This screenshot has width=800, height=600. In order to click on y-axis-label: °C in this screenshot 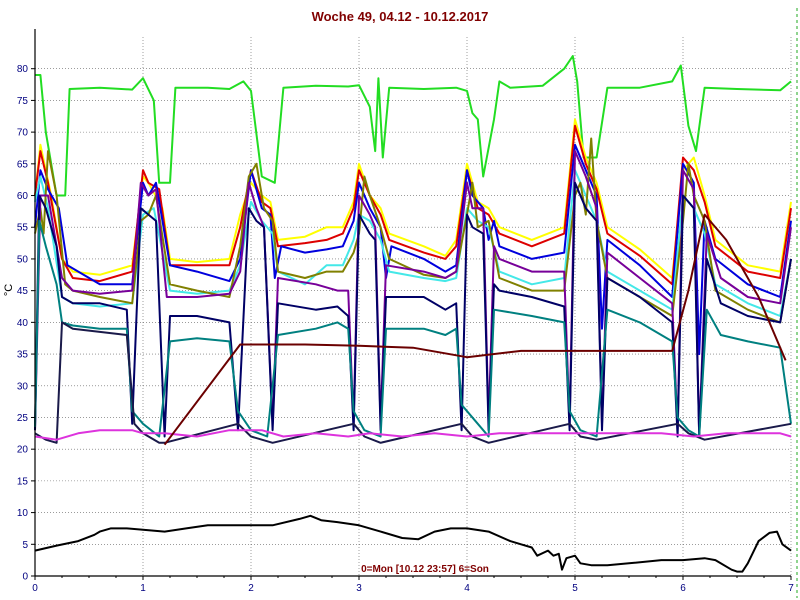, I will do `click(9, 290)`.